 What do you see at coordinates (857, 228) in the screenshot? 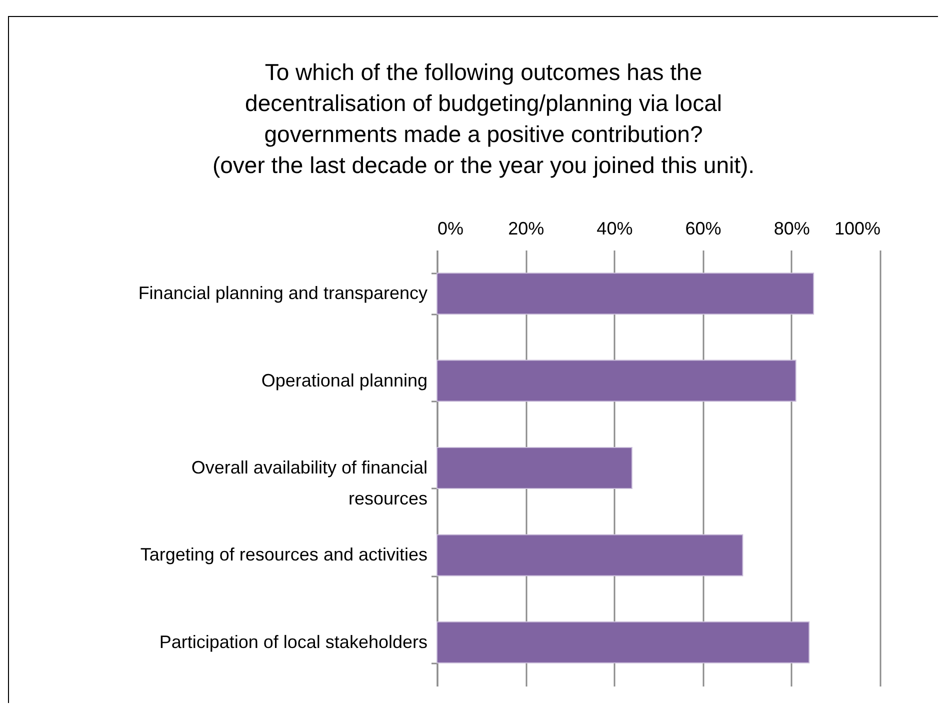
I see `x-tick-label: 100%` at bounding box center [857, 228].